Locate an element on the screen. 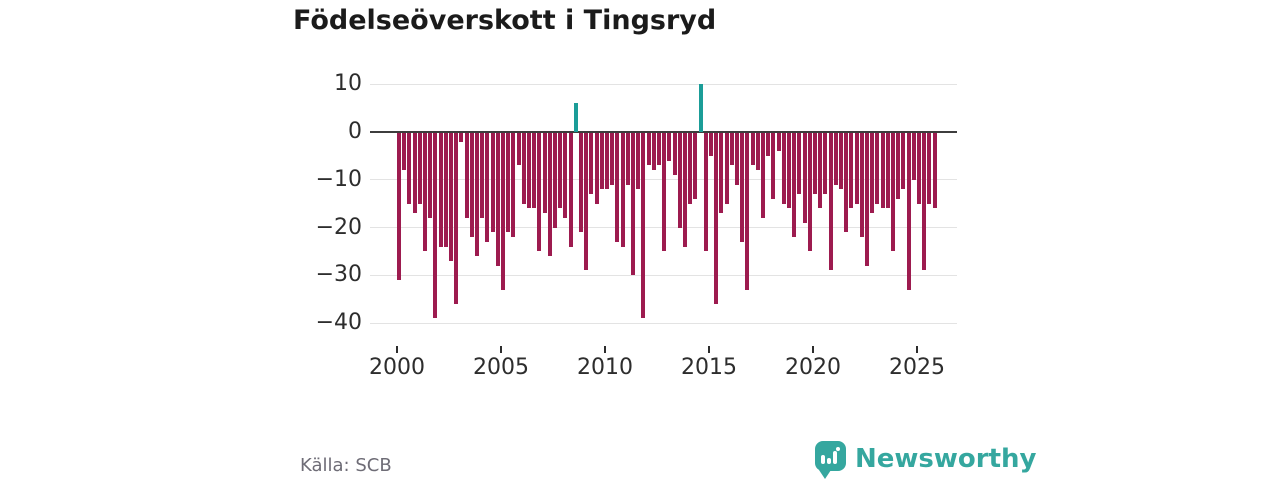 This screenshot has width=1280, height=480. zero-axis-line is located at coordinates (663, 132).